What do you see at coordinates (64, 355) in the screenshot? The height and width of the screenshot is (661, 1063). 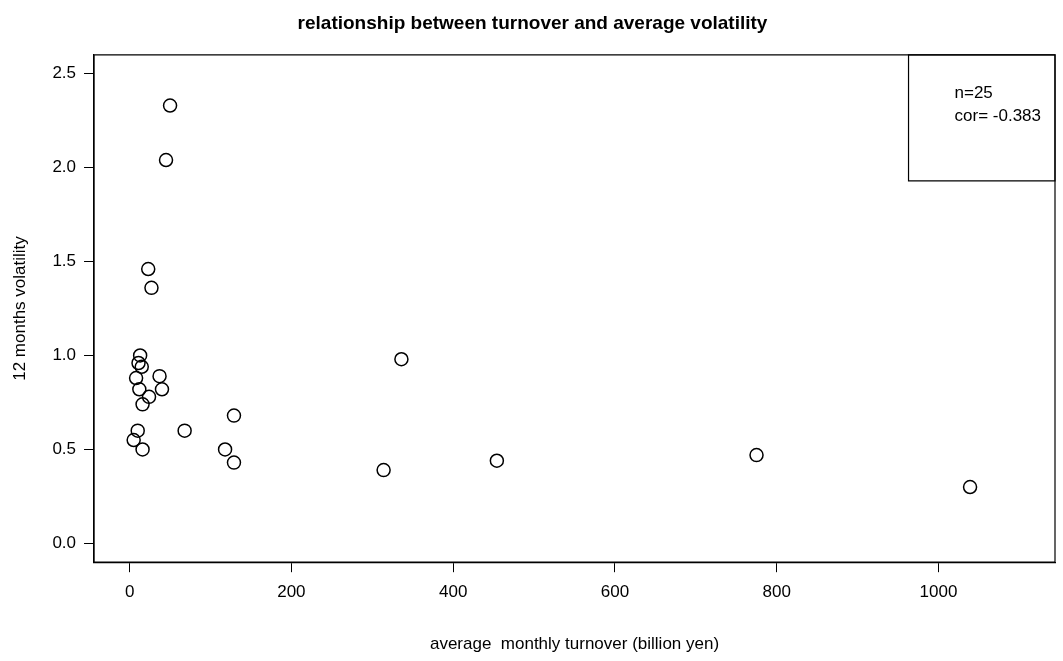 I see `y-tick-label: 1.0` at bounding box center [64, 355].